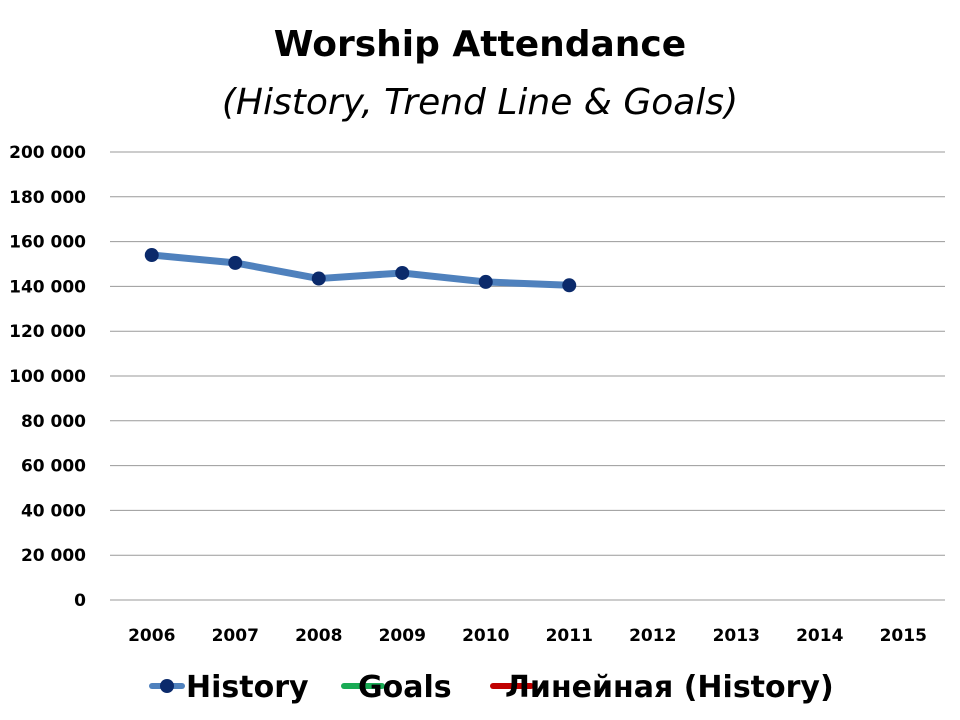 The image size is (960, 720). I want to click on x-tick-label: 2010, so click(485, 636).